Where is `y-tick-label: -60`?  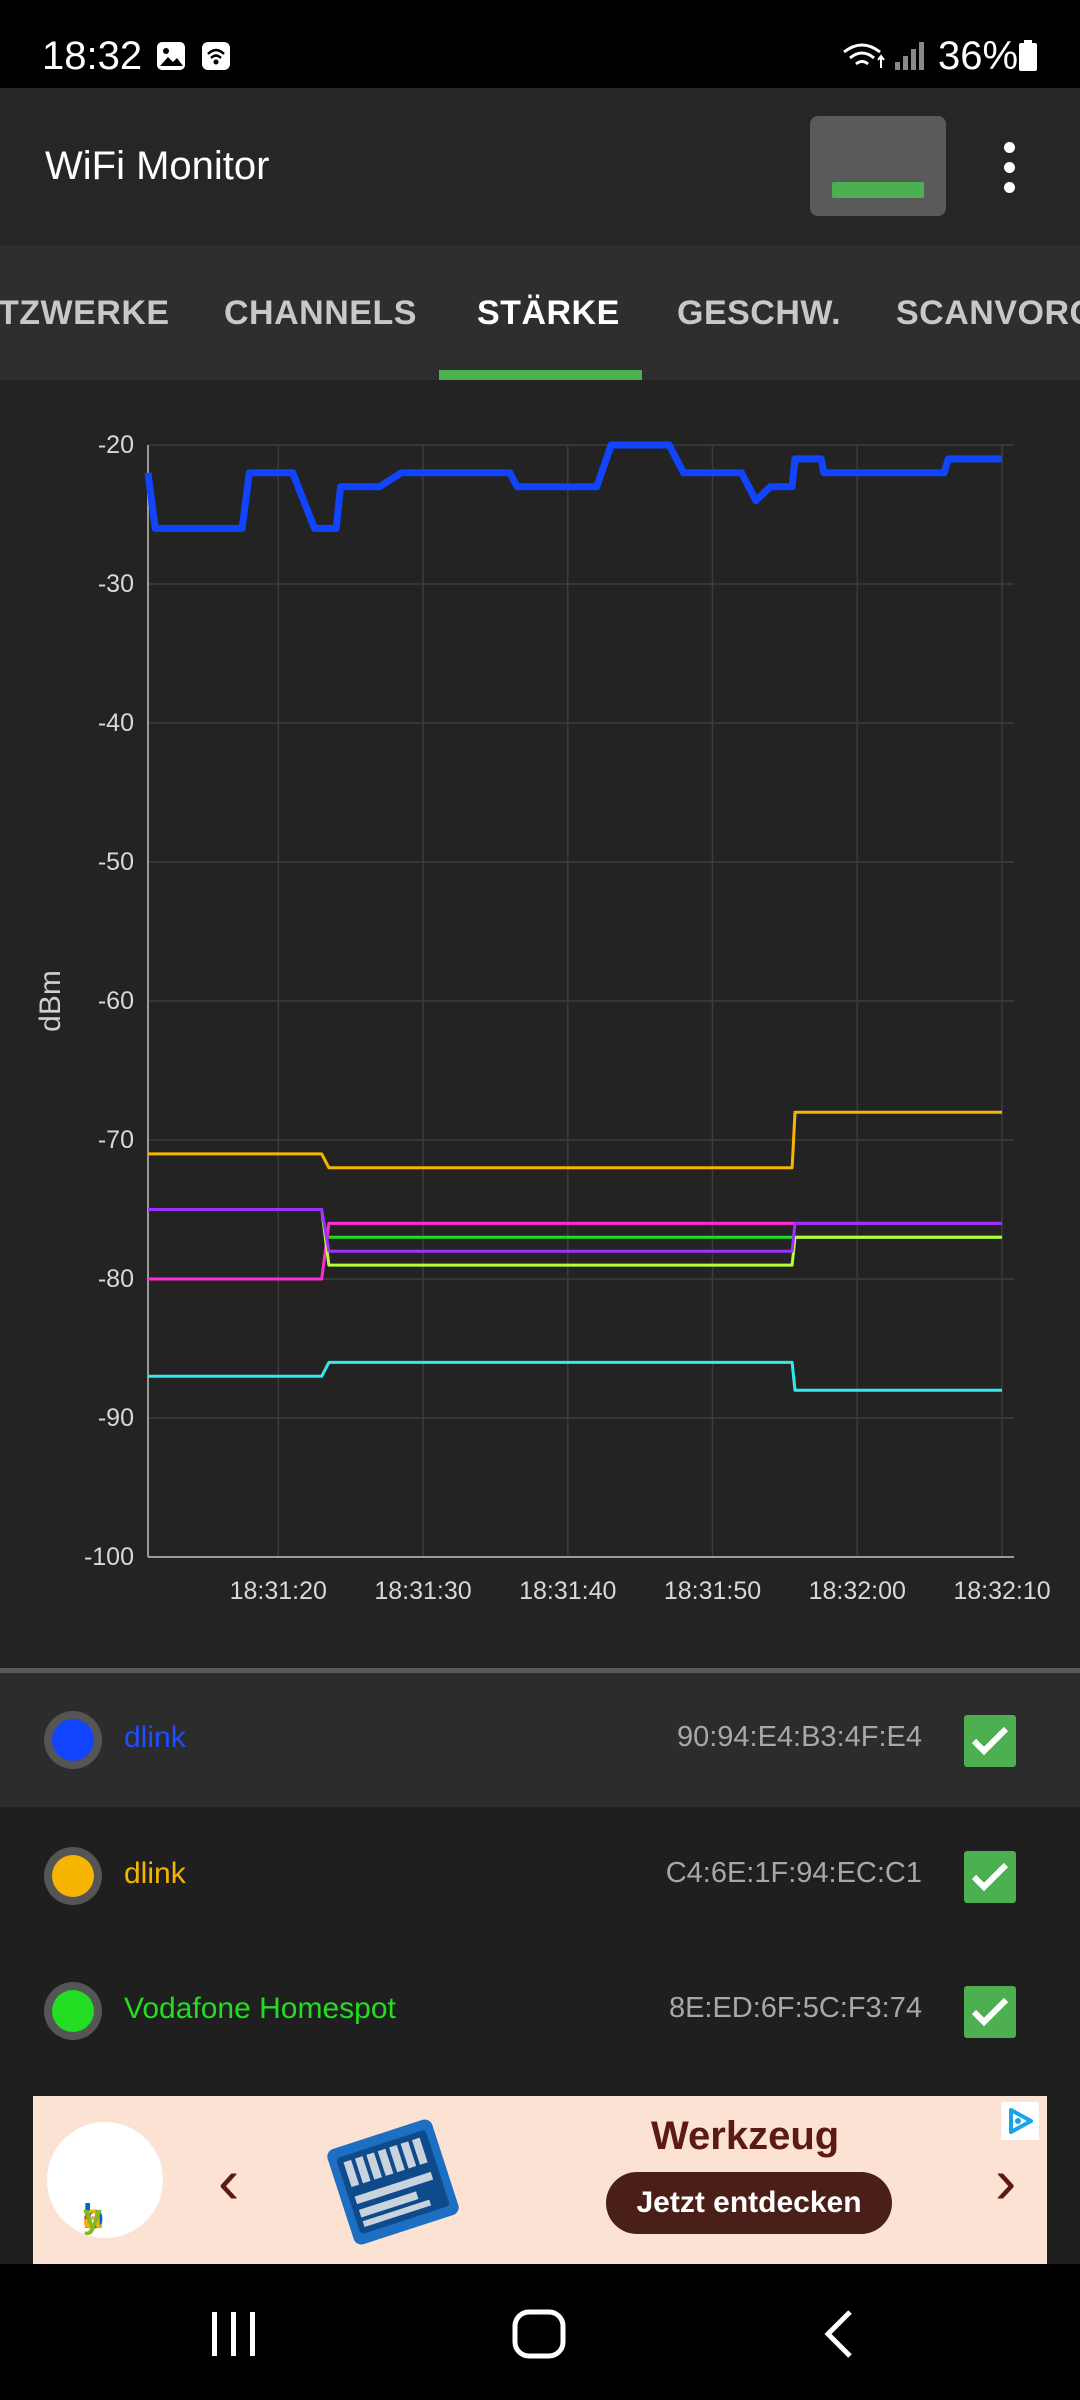
y-tick-label: -60 is located at coordinates (116, 1001).